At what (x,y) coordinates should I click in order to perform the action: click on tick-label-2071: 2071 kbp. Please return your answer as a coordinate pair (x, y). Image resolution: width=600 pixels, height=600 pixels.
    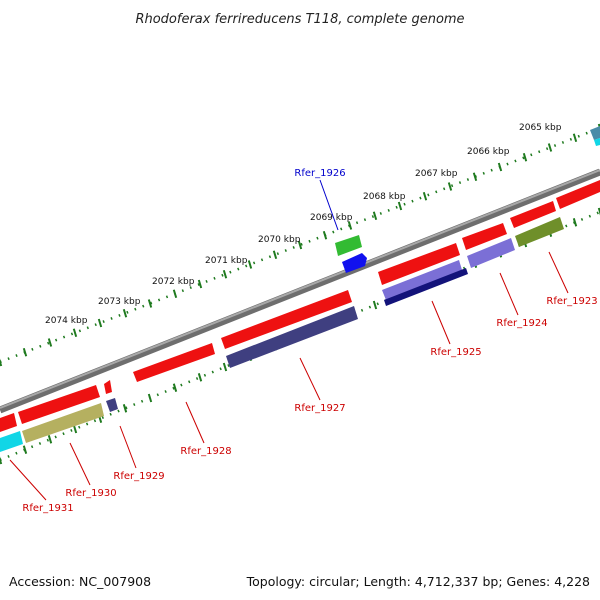
    Looking at the image, I should click on (226, 261).